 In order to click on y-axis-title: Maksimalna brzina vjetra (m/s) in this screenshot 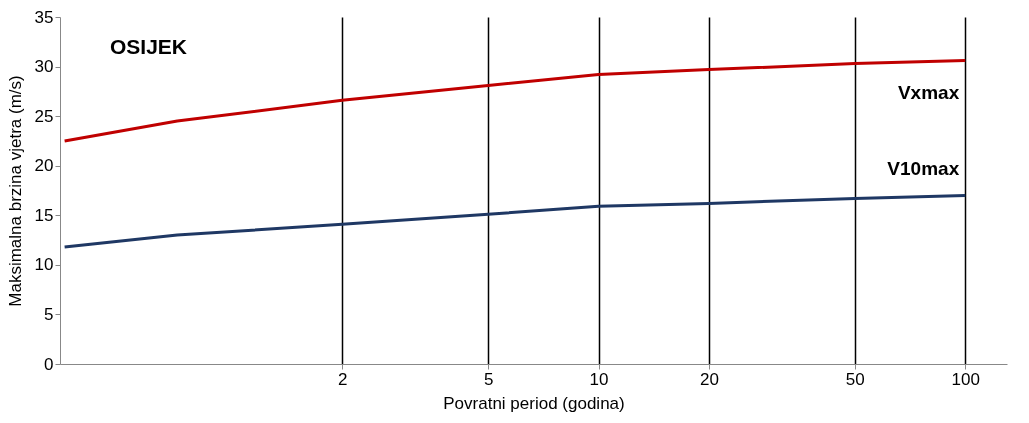, I will do `click(15, 191)`.